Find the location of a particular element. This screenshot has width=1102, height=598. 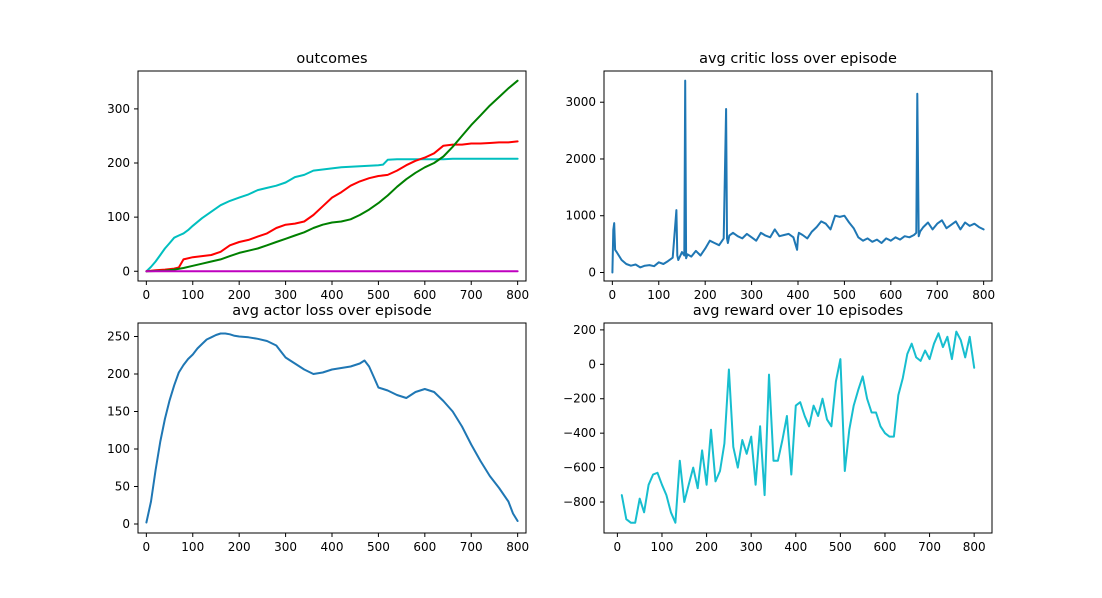

y-tick-label: −800 is located at coordinates (579, 502).